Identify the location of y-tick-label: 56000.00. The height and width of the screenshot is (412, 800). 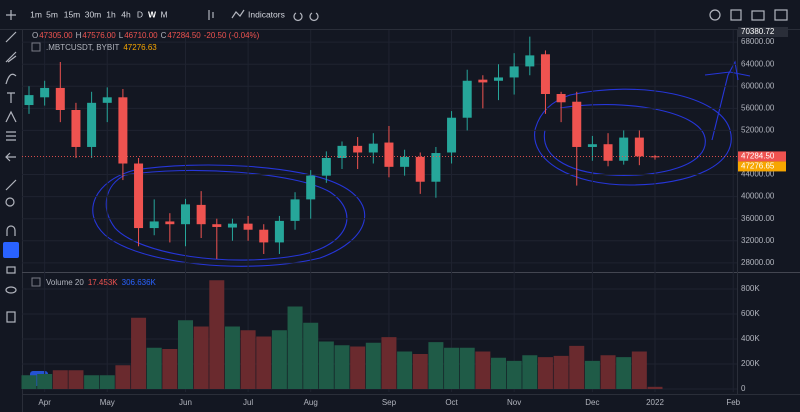
(758, 107).